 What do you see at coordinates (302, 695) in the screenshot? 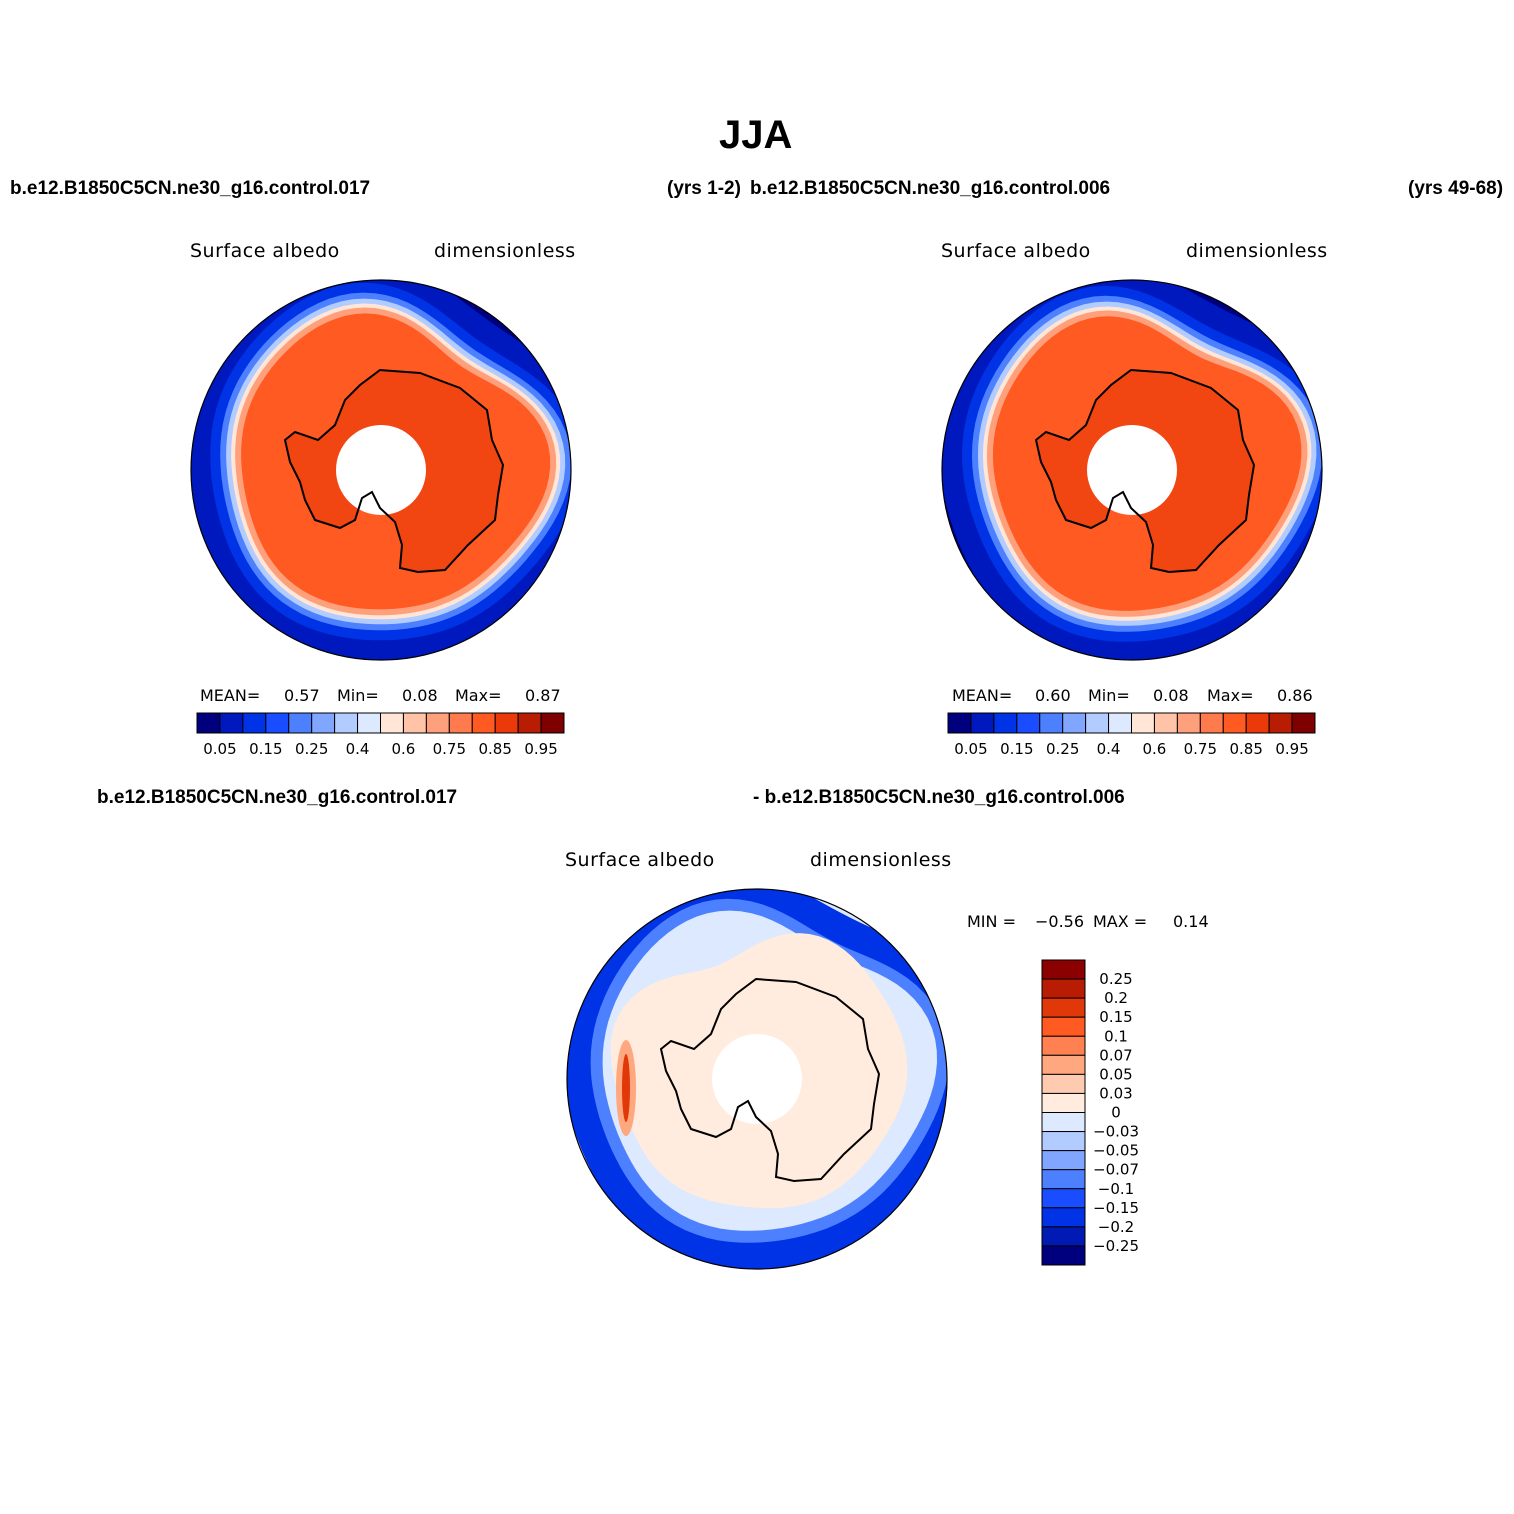
I see `mean-value-1: 0.57` at bounding box center [302, 695].